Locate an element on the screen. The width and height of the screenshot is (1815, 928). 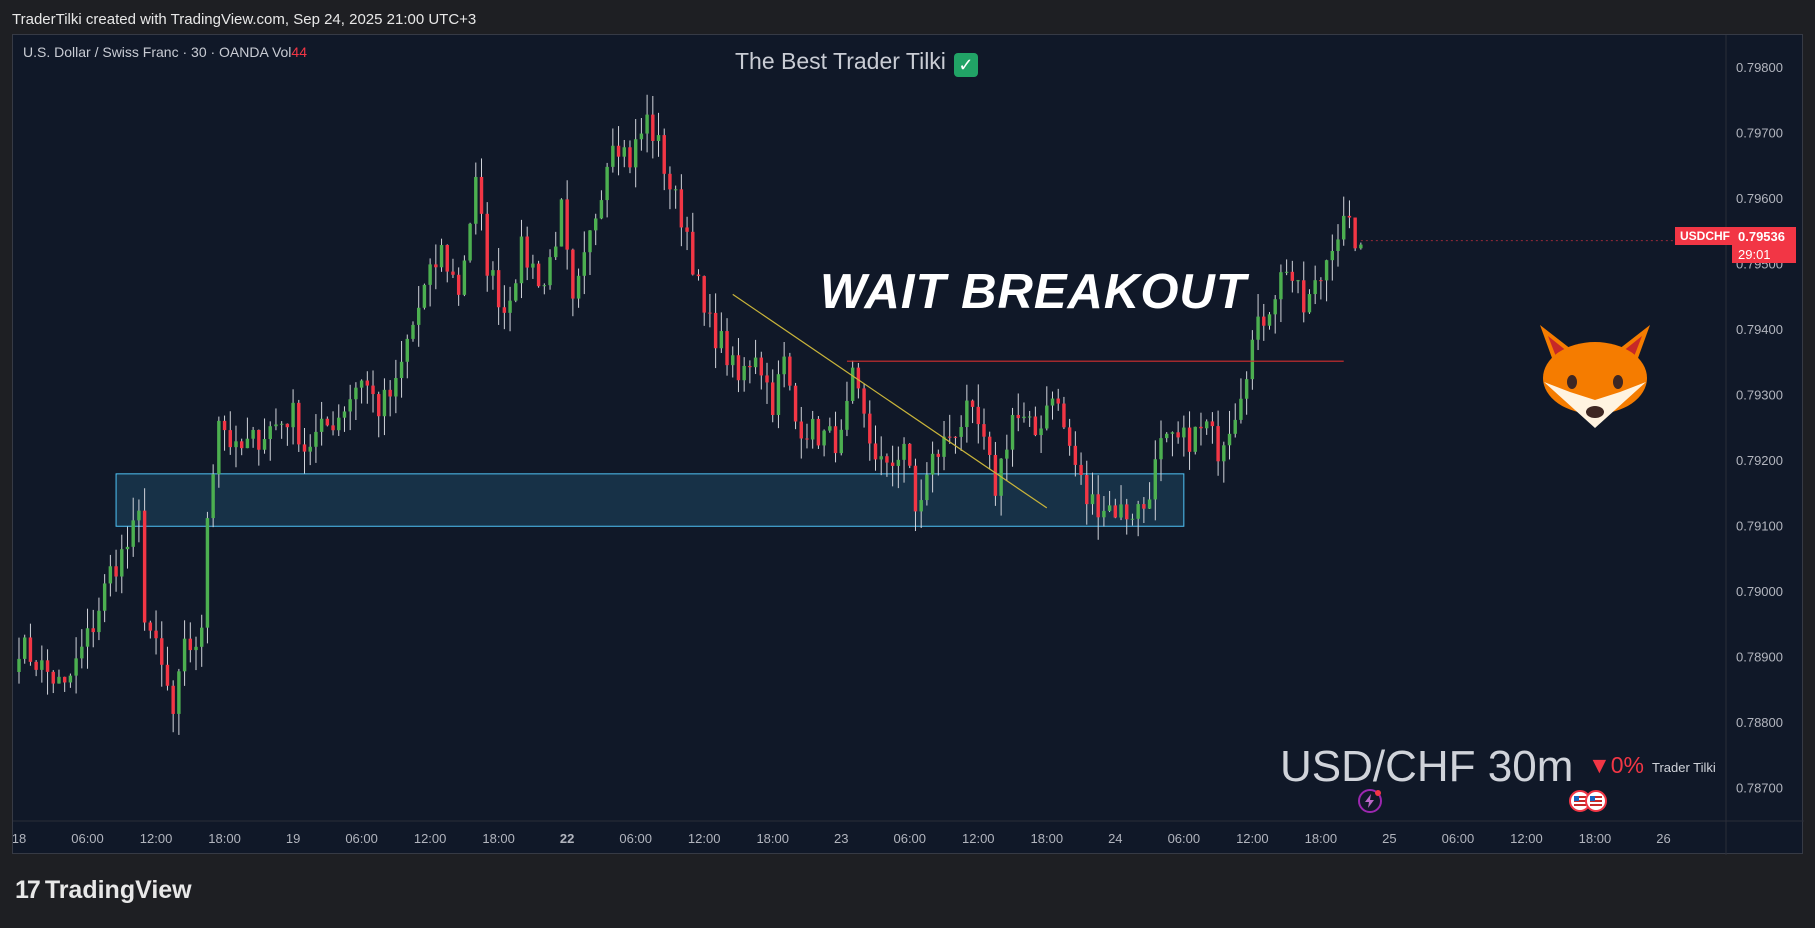
check-icon: ✓ is located at coordinates (965, 65).